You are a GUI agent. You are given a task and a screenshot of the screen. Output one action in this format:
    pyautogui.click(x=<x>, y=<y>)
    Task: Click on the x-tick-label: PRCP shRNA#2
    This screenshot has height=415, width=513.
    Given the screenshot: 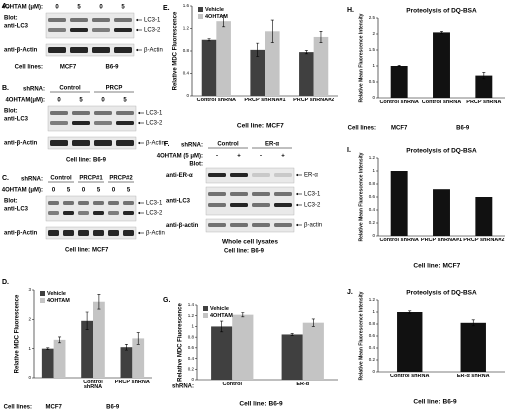 What is the action you would take?
    pyautogui.click(x=484, y=240)
    